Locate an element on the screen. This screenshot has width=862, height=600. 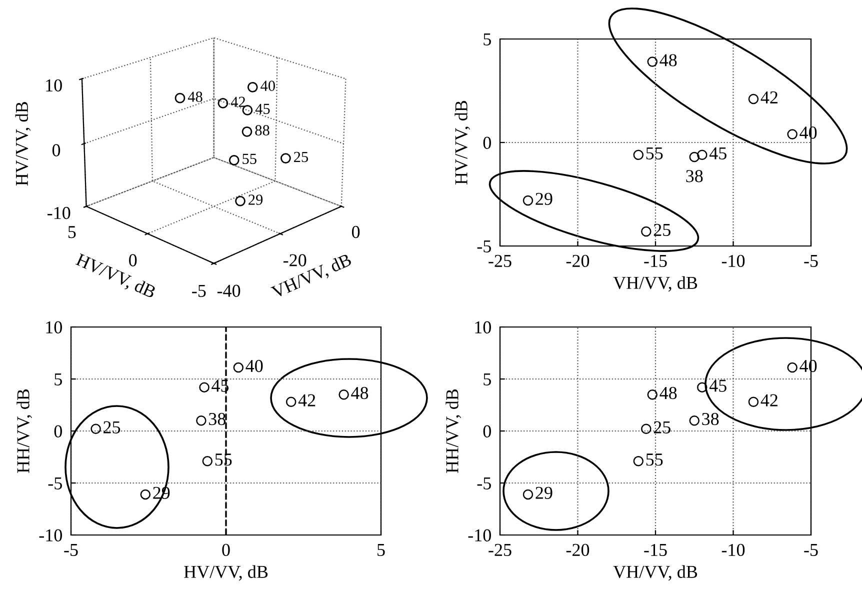
text: 0 is located at coordinates (356, 232).